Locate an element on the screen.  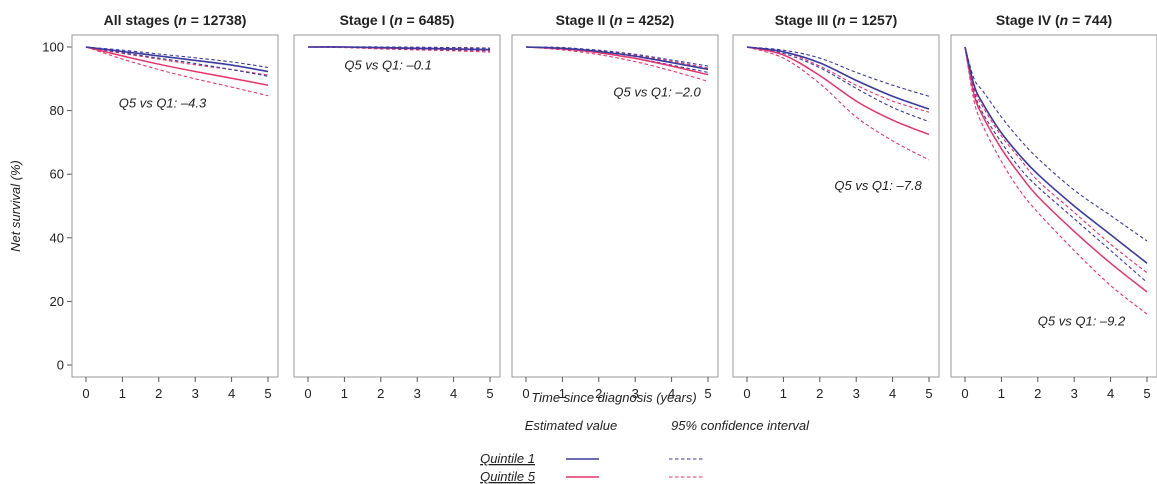
comparison-annotation: Q5 vs Q1: –2.0 is located at coordinates (657, 91).